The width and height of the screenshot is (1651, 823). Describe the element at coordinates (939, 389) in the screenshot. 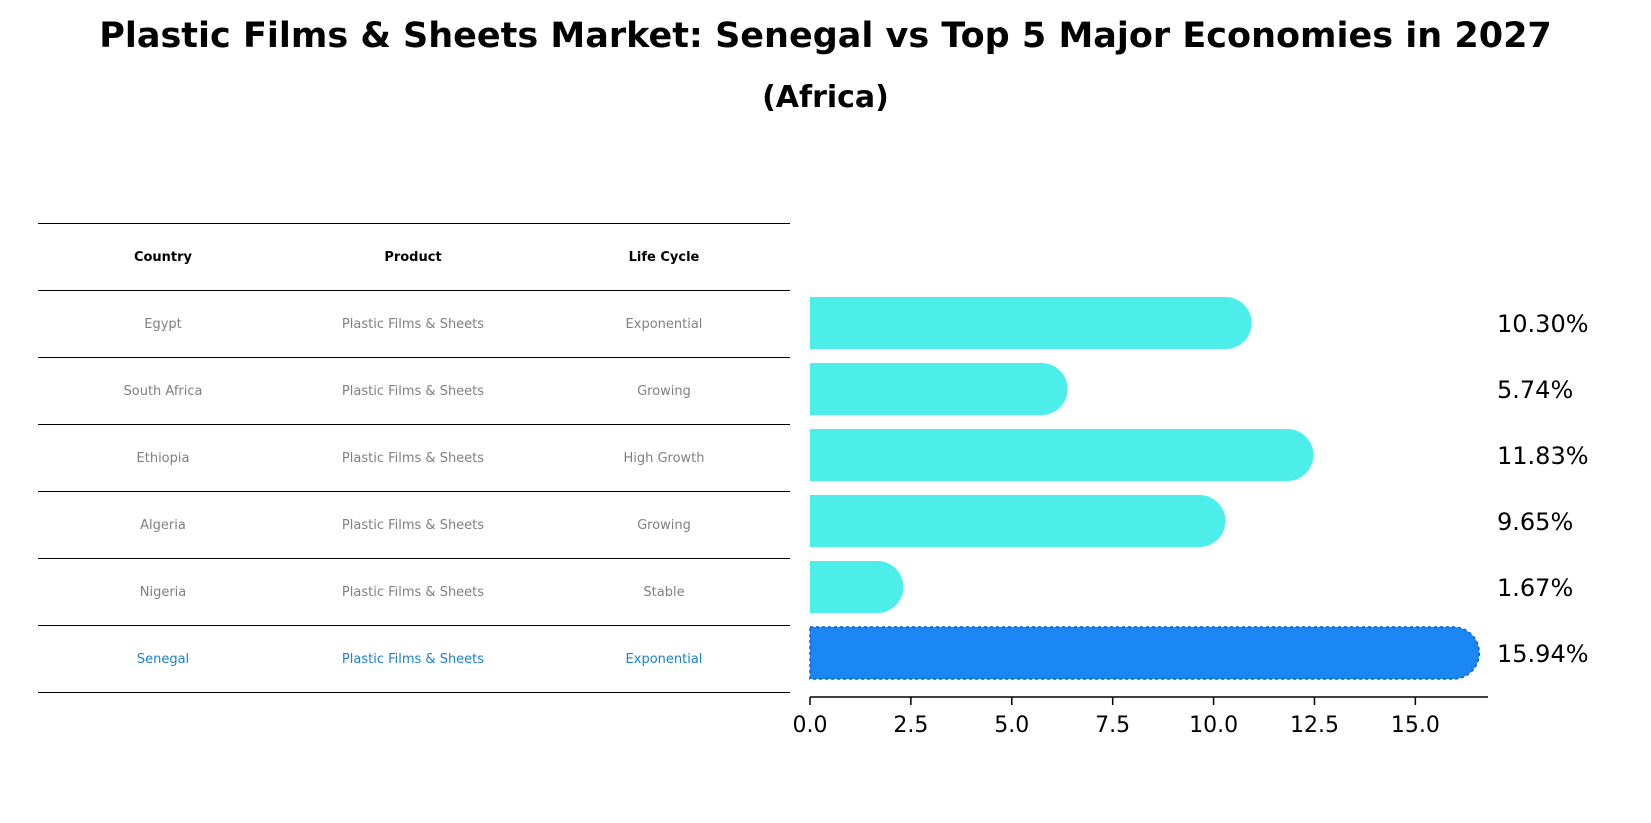

I see `bar-south-africa` at that location.